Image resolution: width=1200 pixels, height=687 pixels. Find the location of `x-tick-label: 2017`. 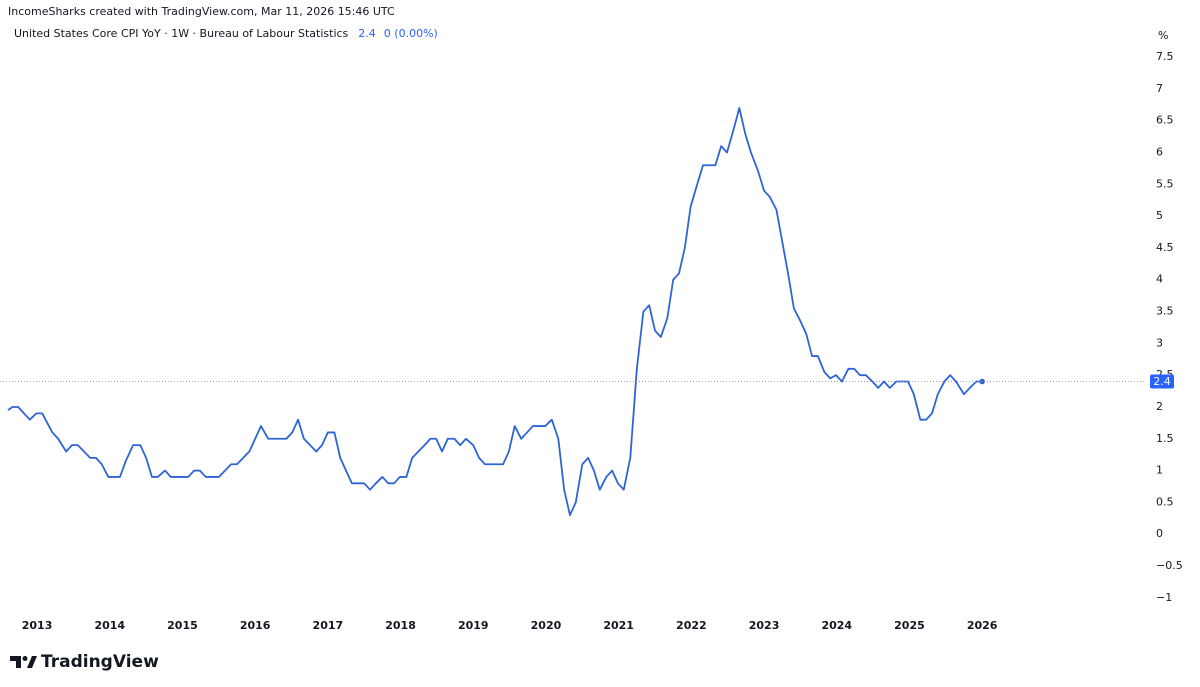

x-tick-label: 2017 is located at coordinates (328, 625).